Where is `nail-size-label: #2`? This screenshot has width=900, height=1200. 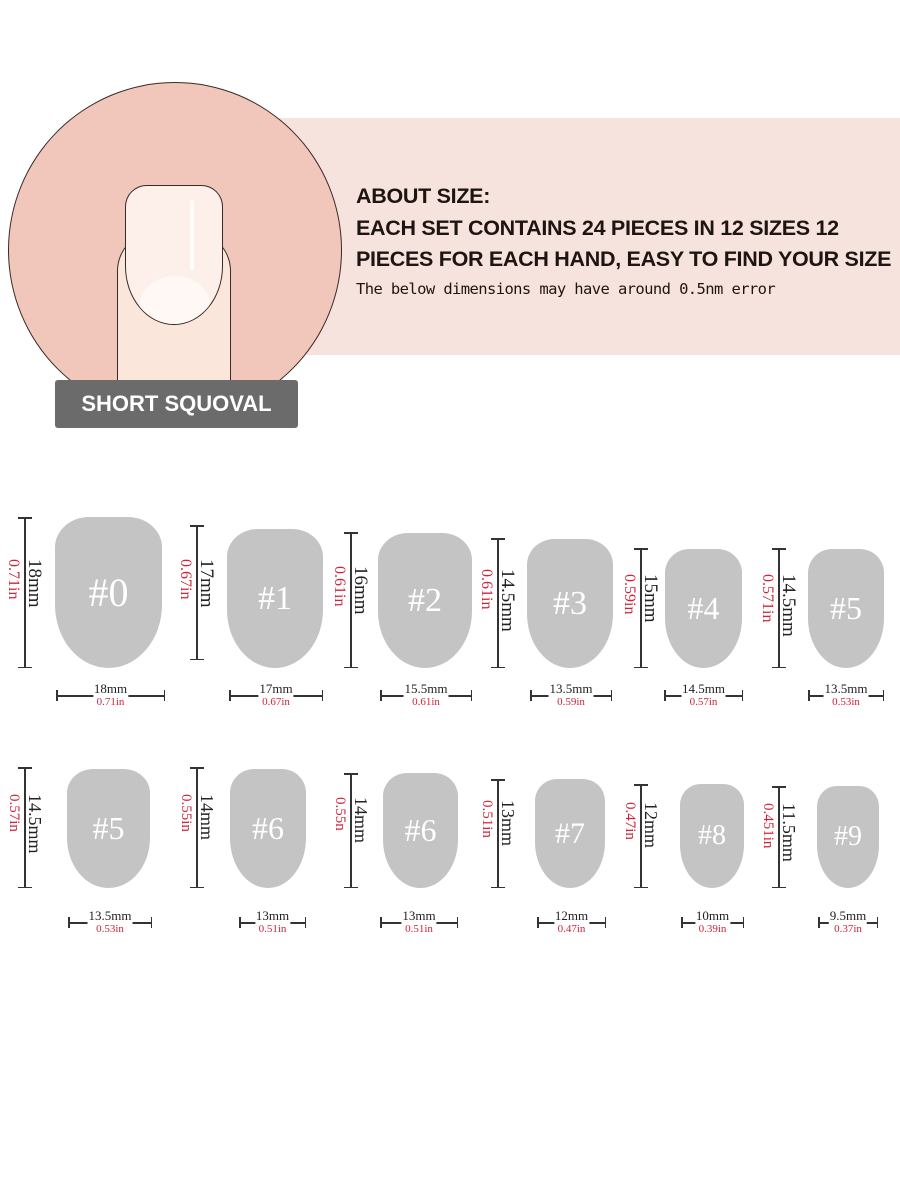
nail-size-label: #2 is located at coordinates (425, 600).